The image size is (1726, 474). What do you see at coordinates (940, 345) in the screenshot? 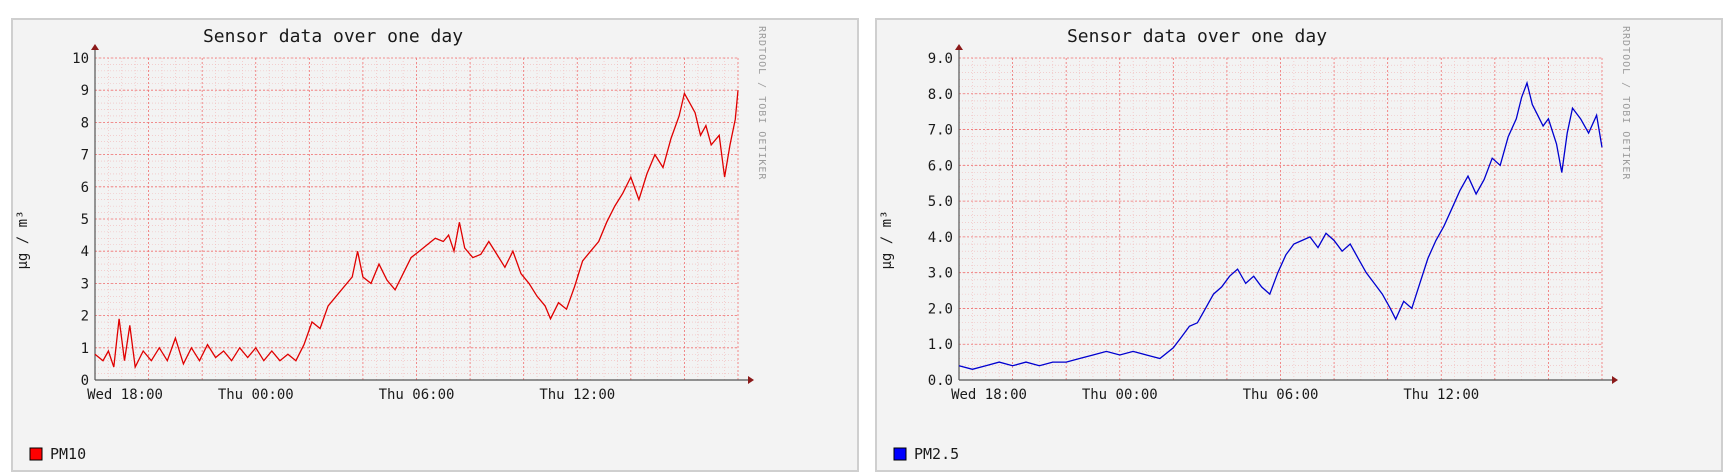
I see `y-tick-label: 1.0` at bounding box center [940, 345].